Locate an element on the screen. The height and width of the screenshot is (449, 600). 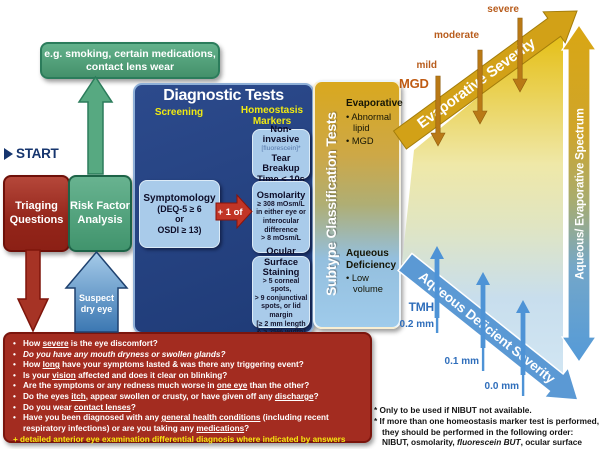
start-marker: START is located at coordinates (31, 153).